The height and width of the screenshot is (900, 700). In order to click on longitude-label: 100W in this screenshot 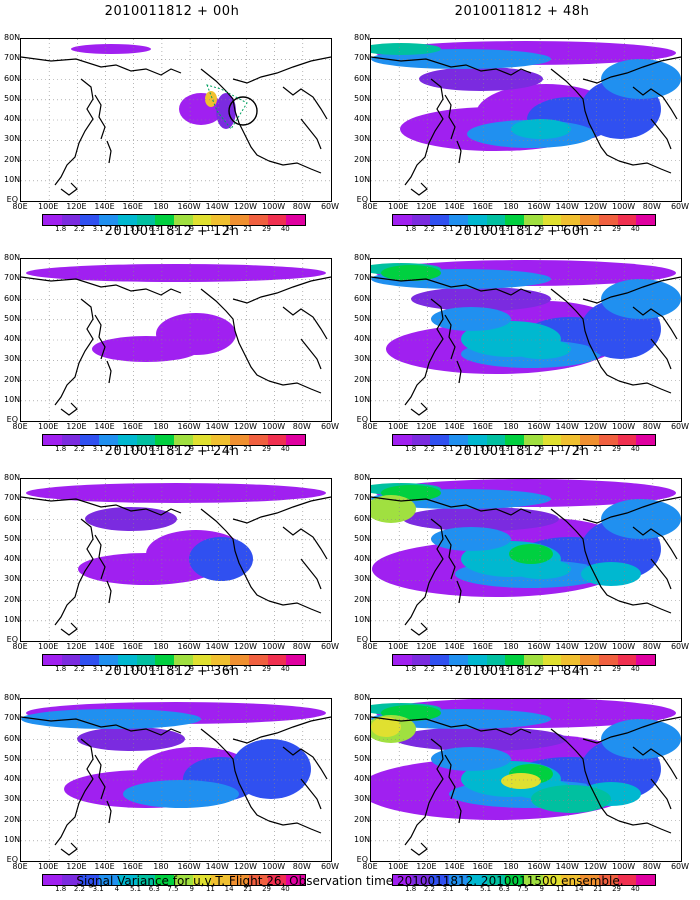, I will do `click(624, 866)`.